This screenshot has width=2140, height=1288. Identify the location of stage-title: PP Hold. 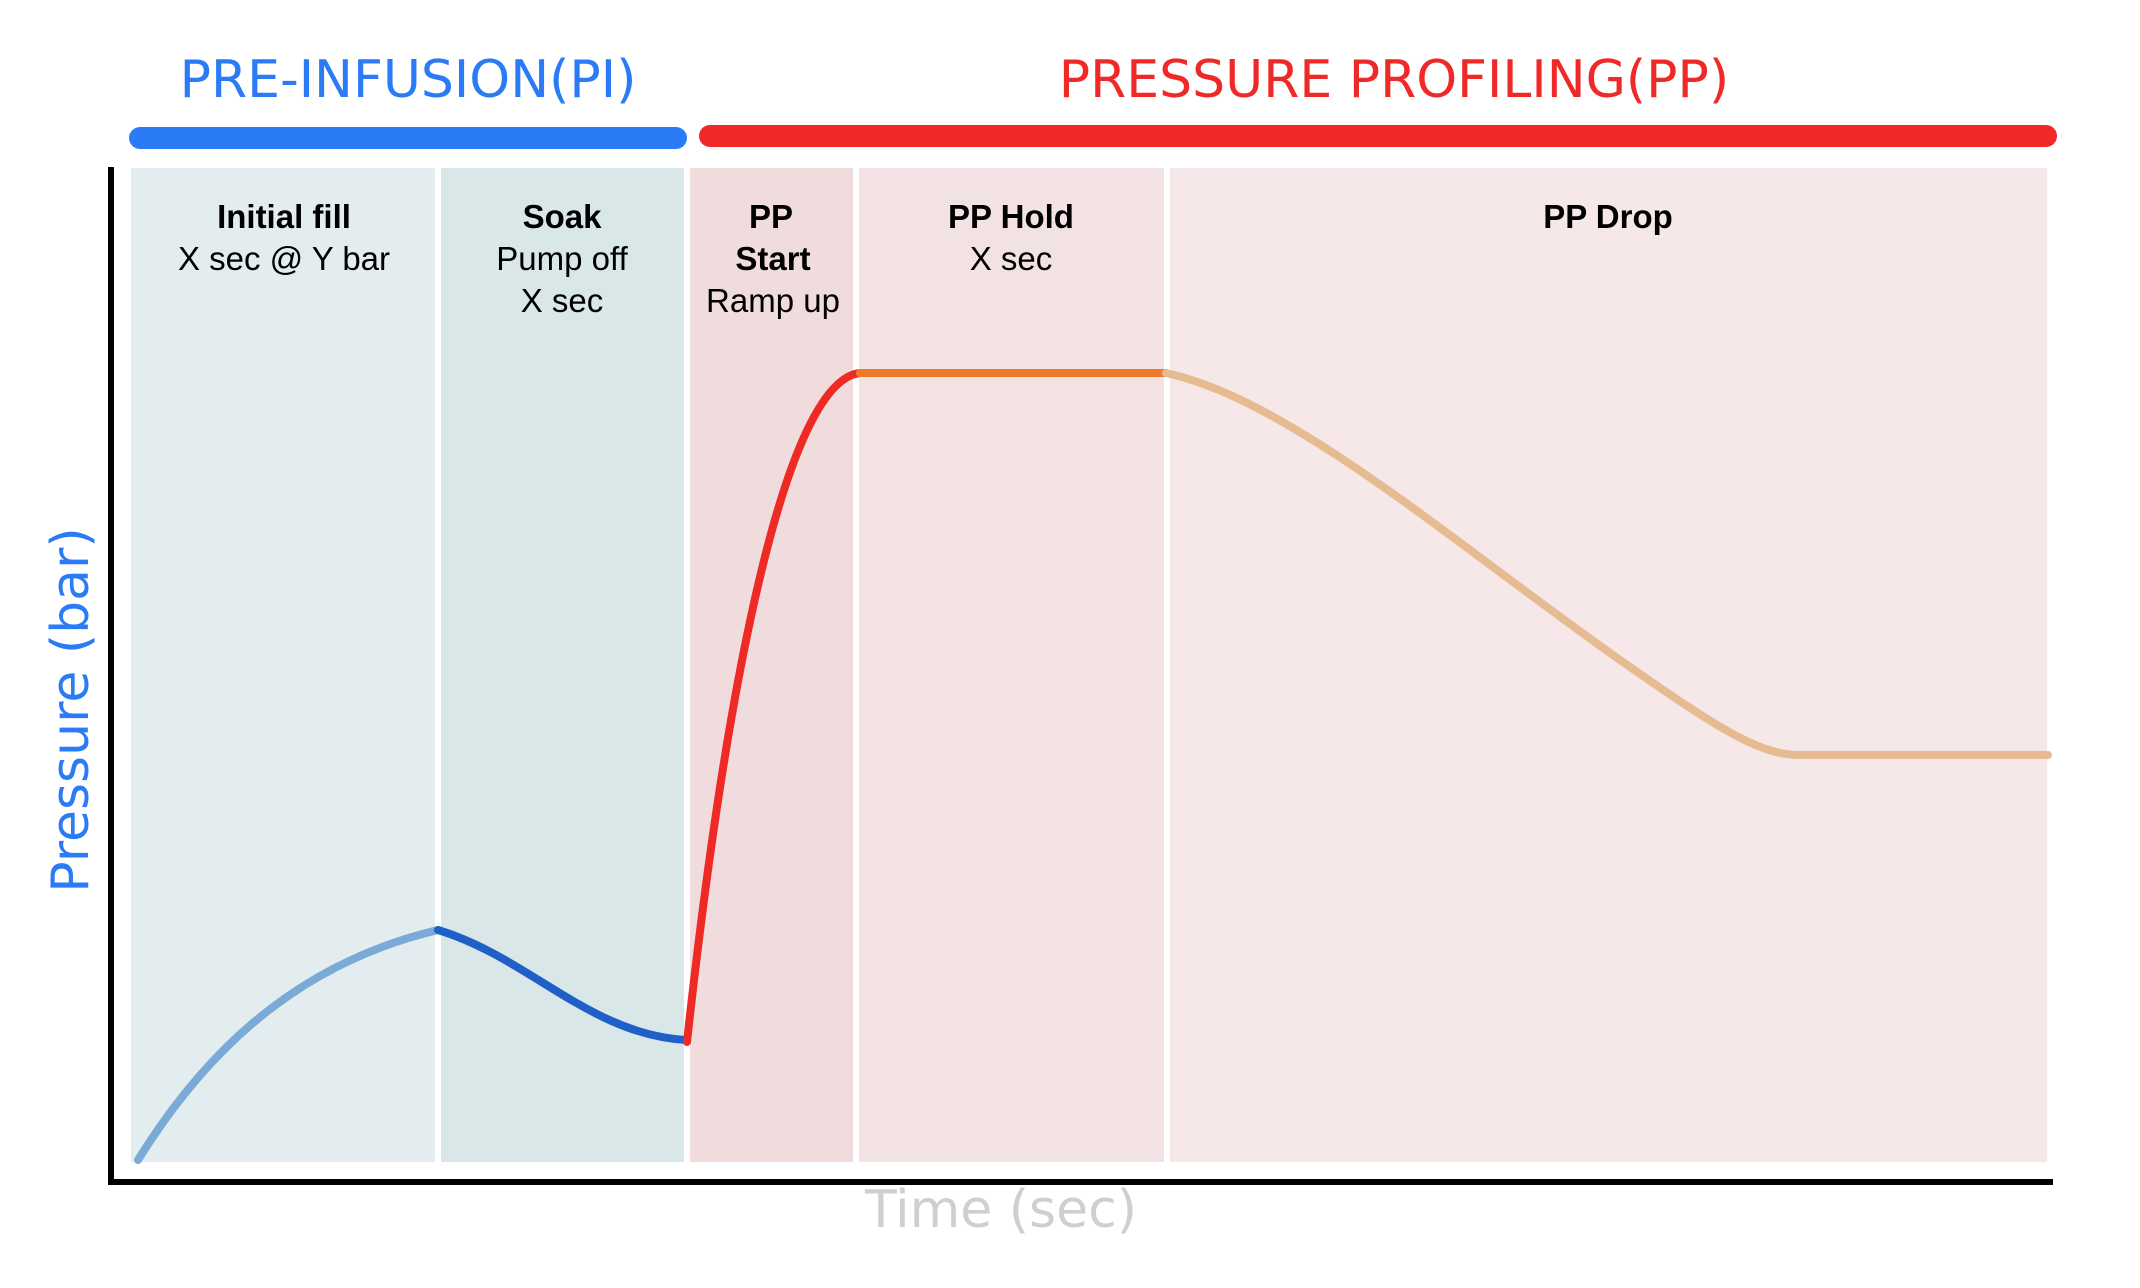
(1011, 216).